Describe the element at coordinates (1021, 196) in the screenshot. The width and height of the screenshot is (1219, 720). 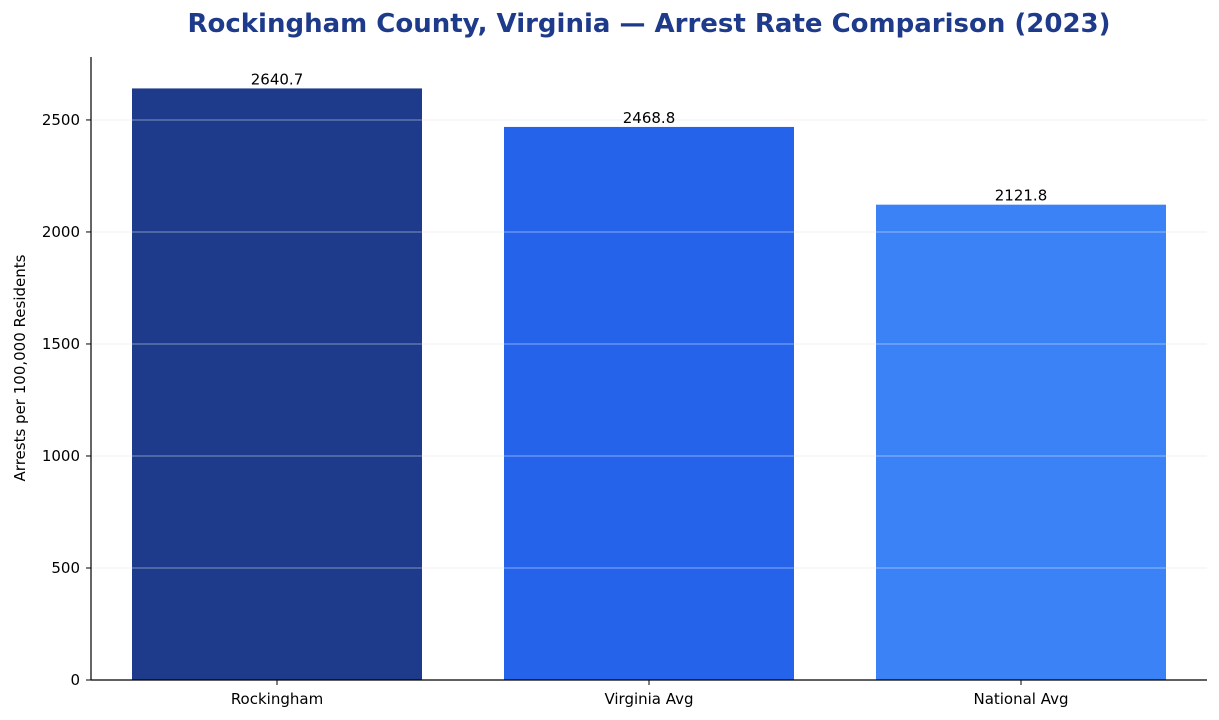
I see `bar-value-label: 2121.8` at that location.